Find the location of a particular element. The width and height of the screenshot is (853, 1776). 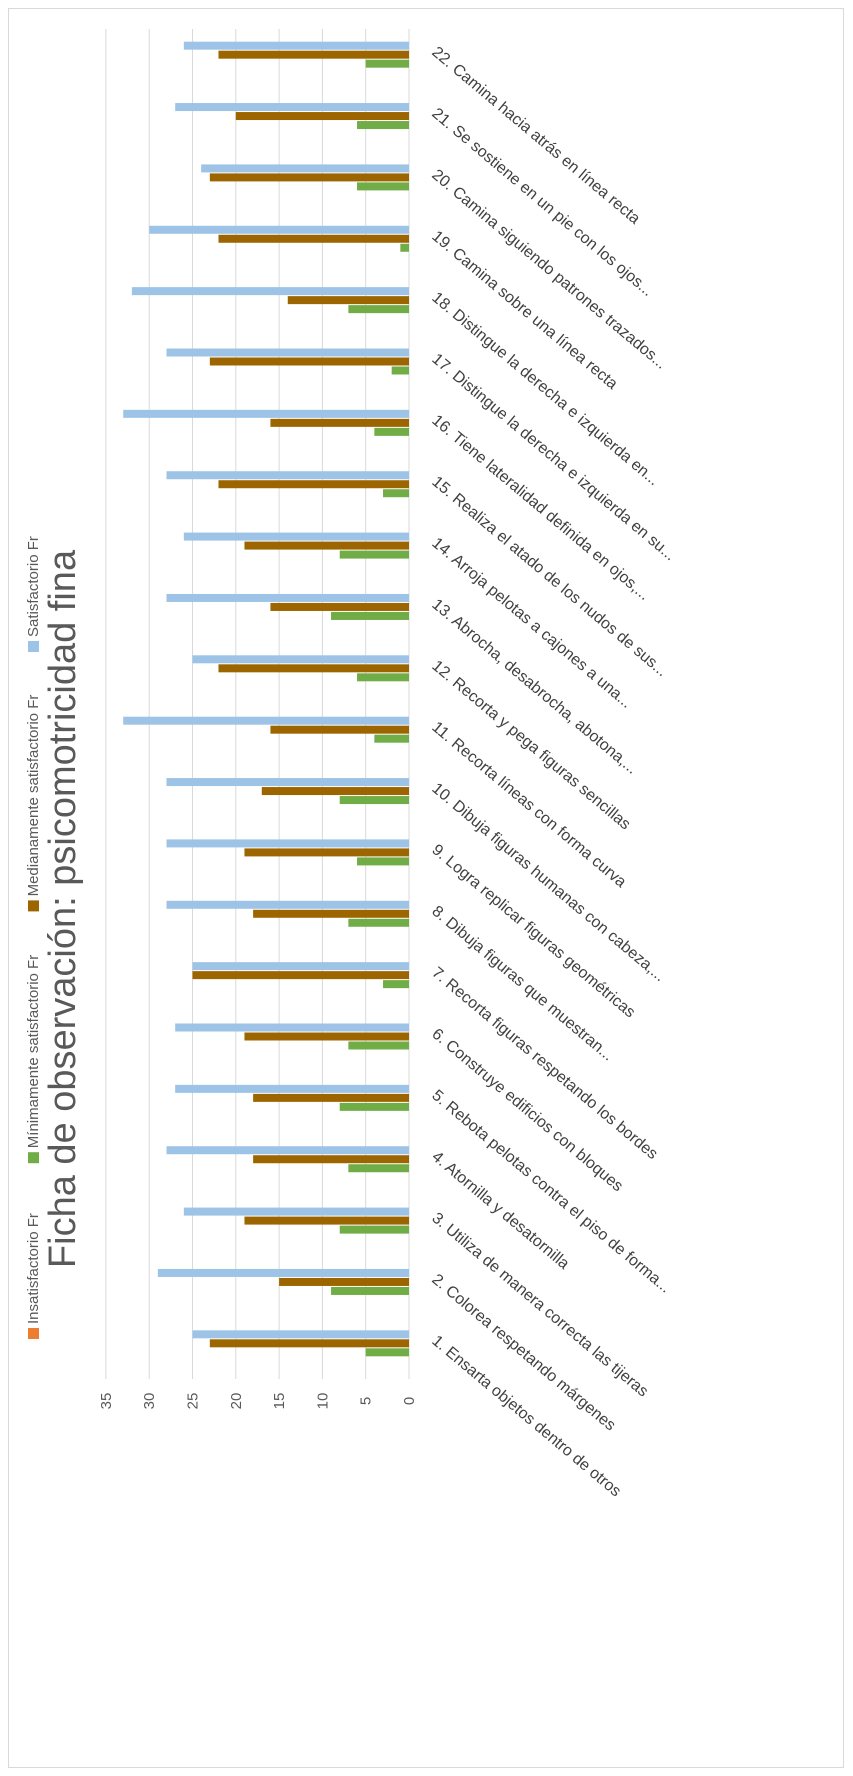

legend-label: Insatisfactorio Fr is located at coordinates (33, 1268).